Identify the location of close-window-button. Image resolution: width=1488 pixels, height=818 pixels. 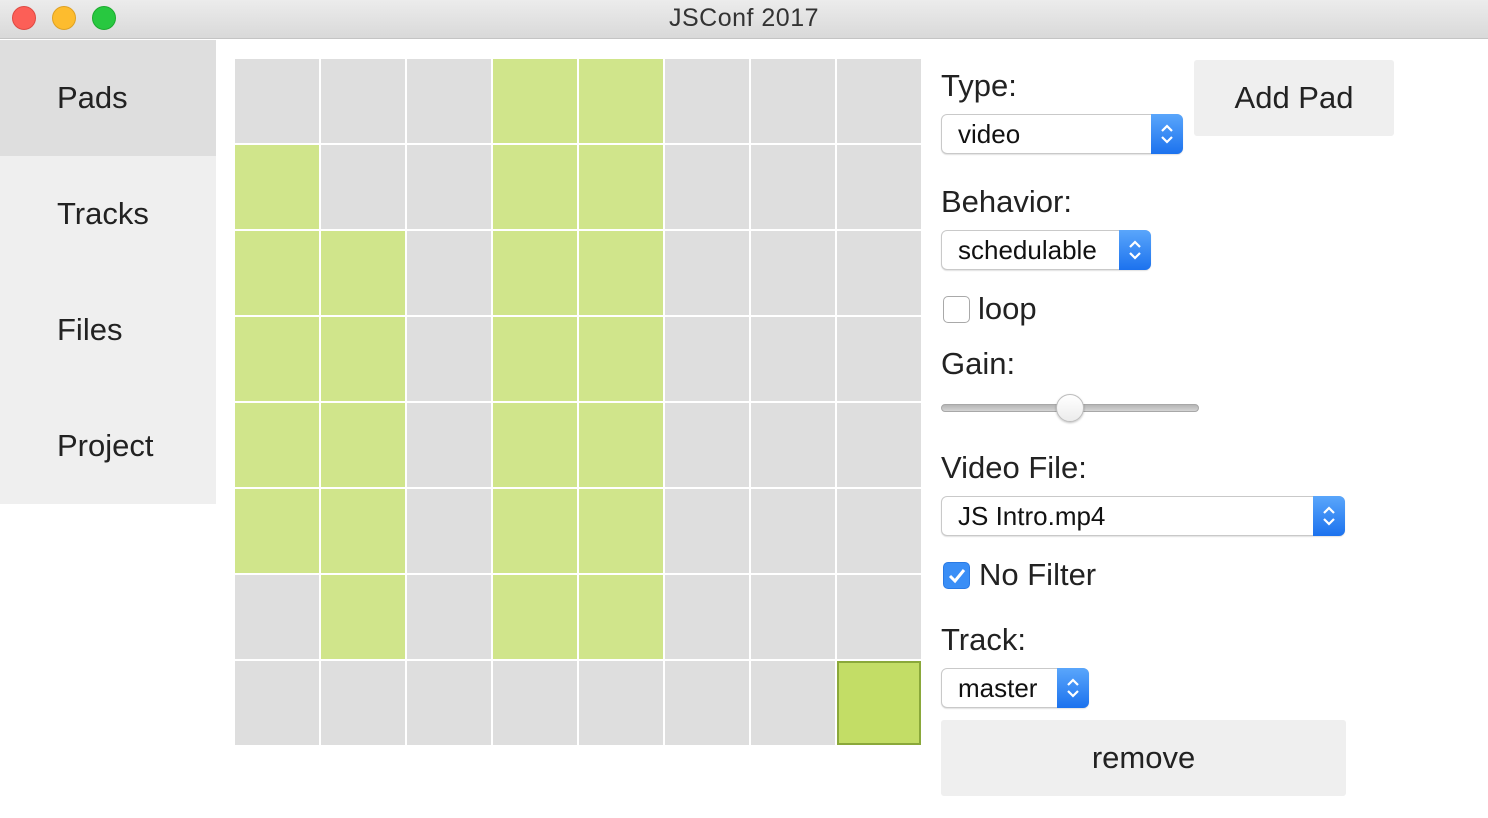
(24, 18).